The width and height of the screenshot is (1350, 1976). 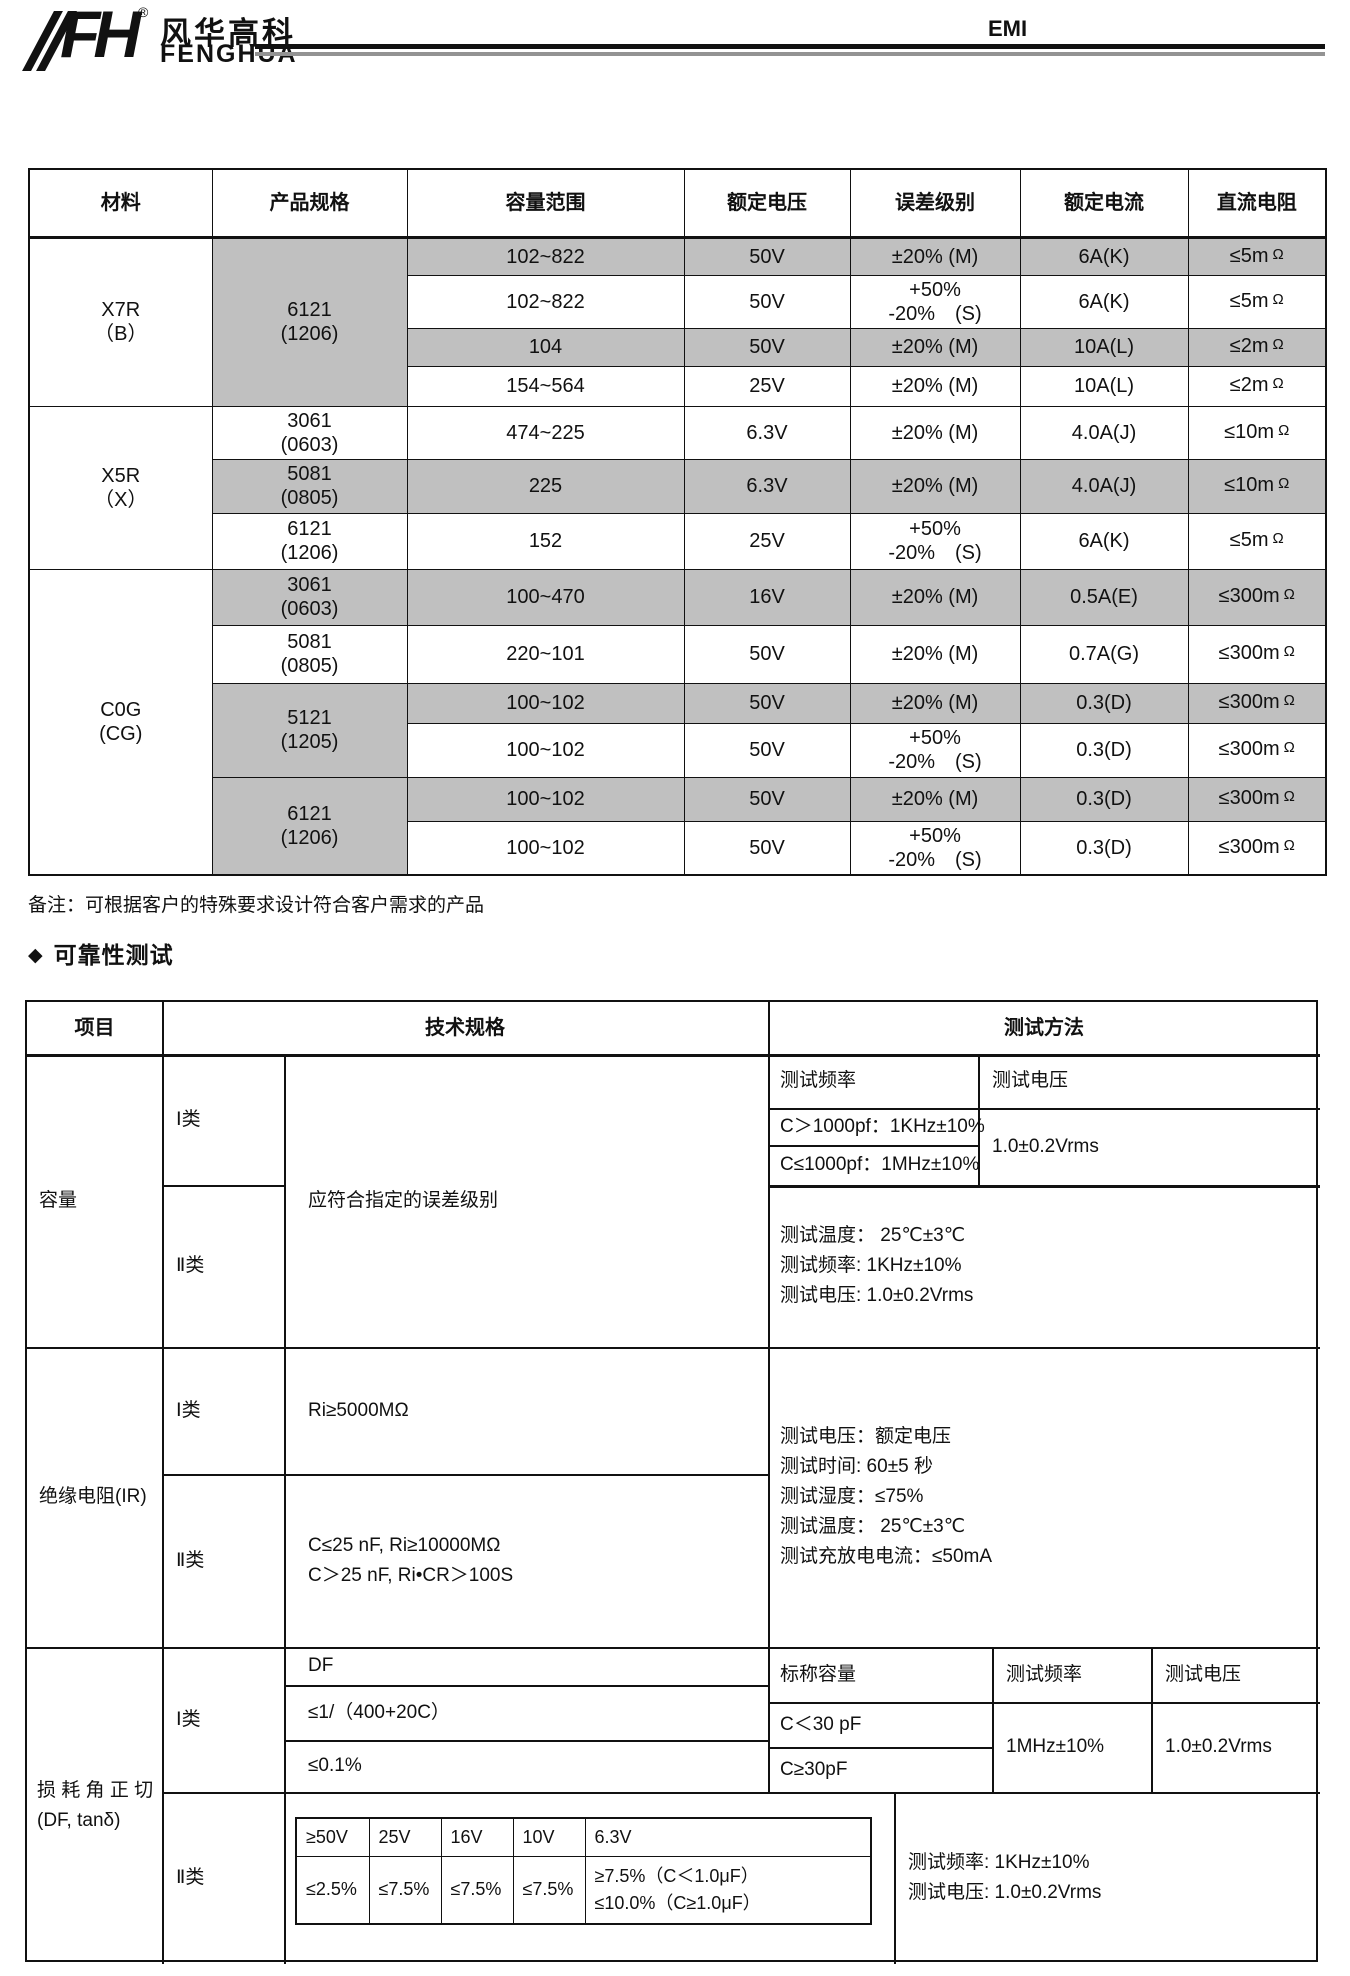 I want to click on table-row: 154~564 25V ±20% (M) 10A(L) ≤2m Ω, so click(x=678, y=386).